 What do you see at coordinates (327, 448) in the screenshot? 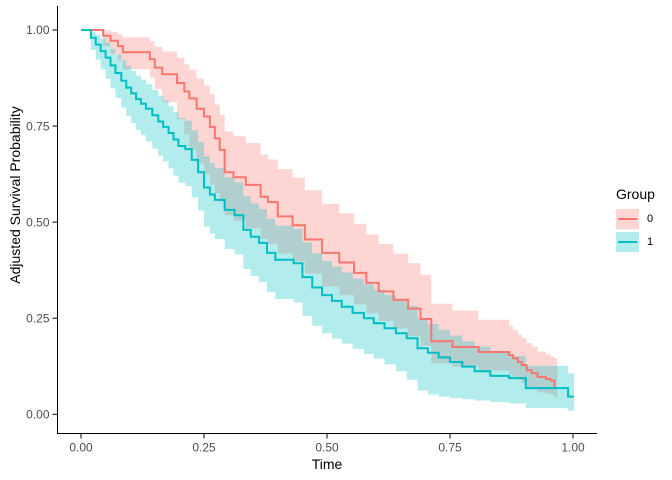
I see `x-tick-label: 0.50` at bounding box center [327, 448].